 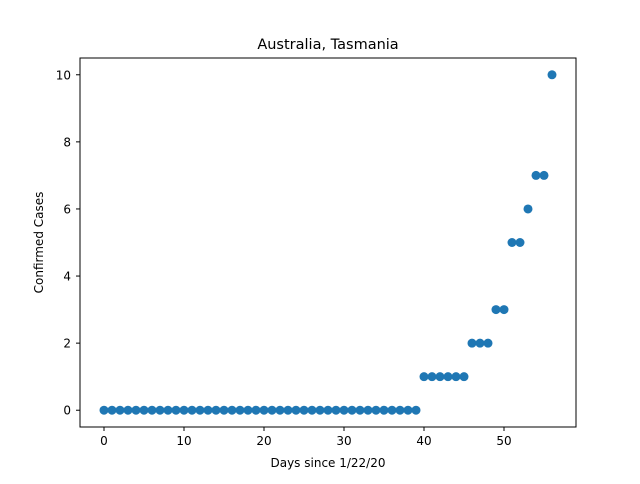 I want to click on x-tick-label: 30, so click(x=343, y=441).